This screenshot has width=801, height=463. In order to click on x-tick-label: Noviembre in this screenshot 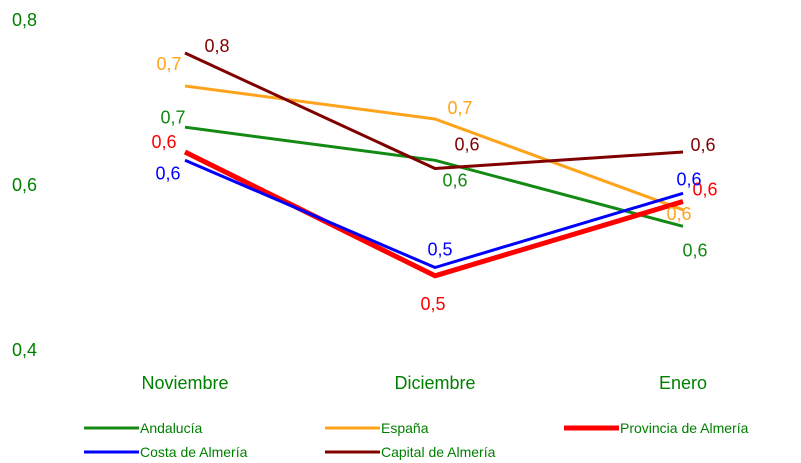, I will do `click(184, 383)`.